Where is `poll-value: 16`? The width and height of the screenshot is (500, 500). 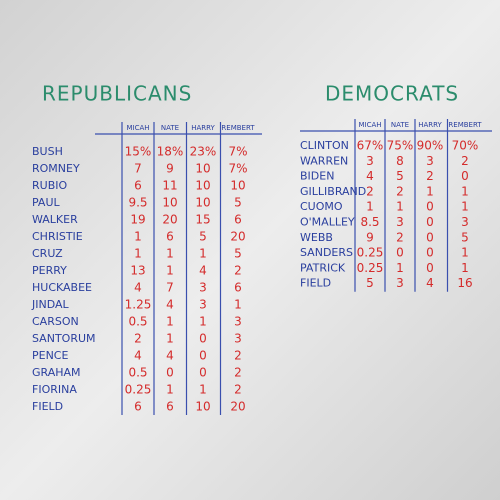
poll-value: 16 is located at coordinates (464, 283).